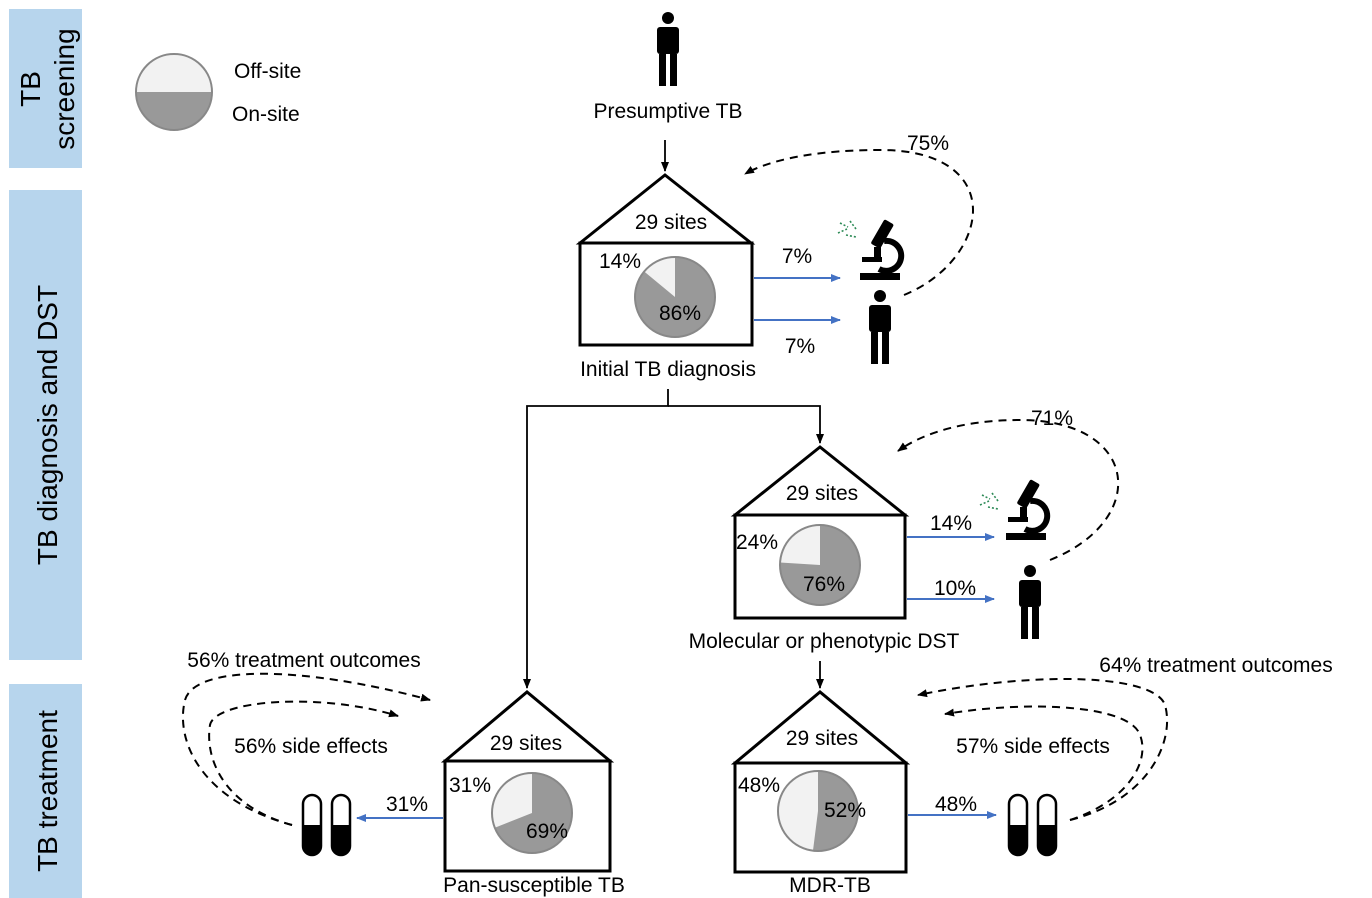 Image resolution: width=1372 pixels, height=898 pixels. Describe the element at coordinates (845, 810) in the screenshot. I see `on-site-pct: 52%` at that location.